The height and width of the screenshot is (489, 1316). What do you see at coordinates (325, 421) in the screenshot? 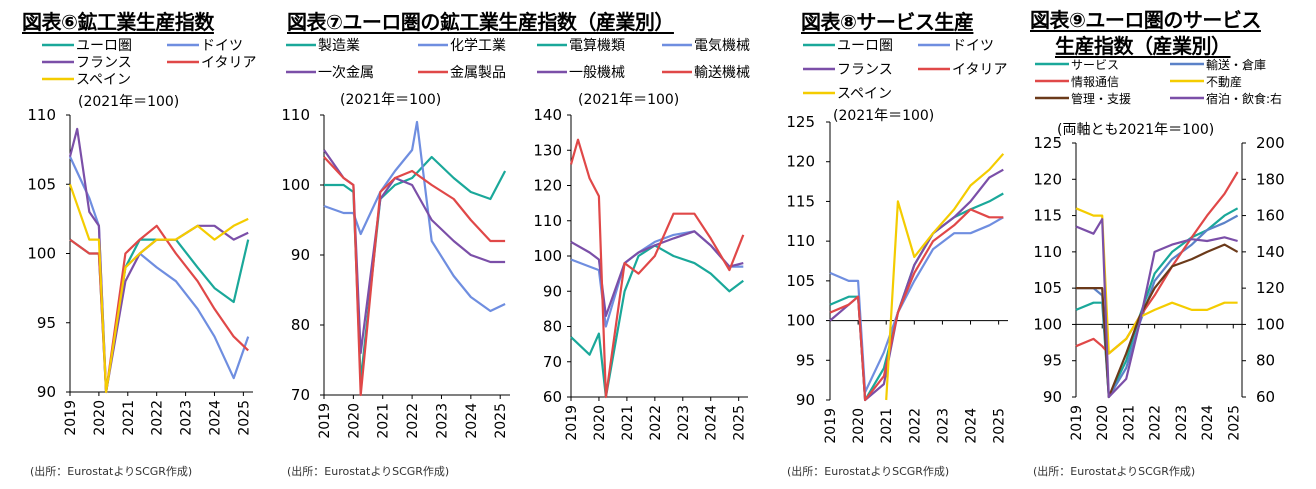
I see `chart1-x-tick-label: 2019` at bounding box center [325, 421].